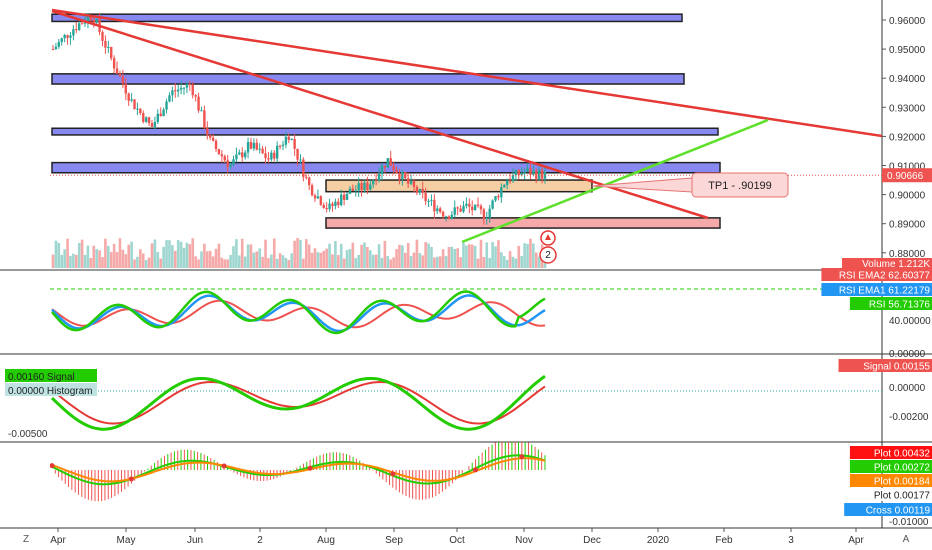 This screenshot has width=932, height=550. I want to click on tp-callout: TP1 - .90199, so click(690, 185).